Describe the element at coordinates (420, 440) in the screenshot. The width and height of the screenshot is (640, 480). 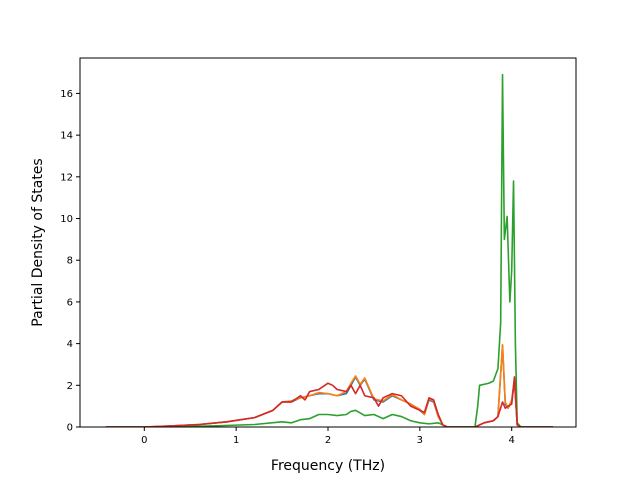
I see `x-tick-label: 3` at that location.